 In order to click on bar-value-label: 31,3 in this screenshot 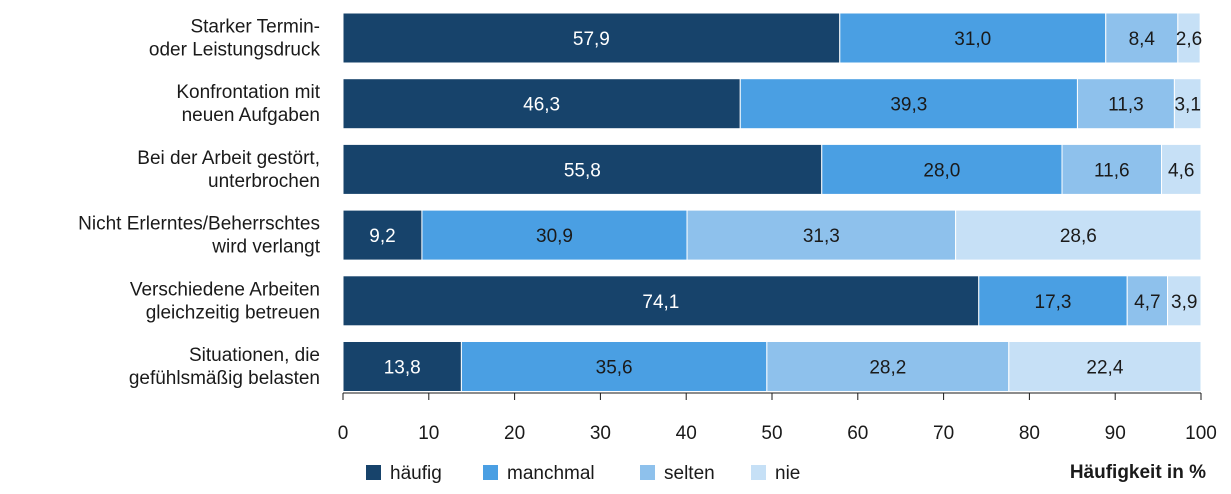, I will do `click(821, 236)`.